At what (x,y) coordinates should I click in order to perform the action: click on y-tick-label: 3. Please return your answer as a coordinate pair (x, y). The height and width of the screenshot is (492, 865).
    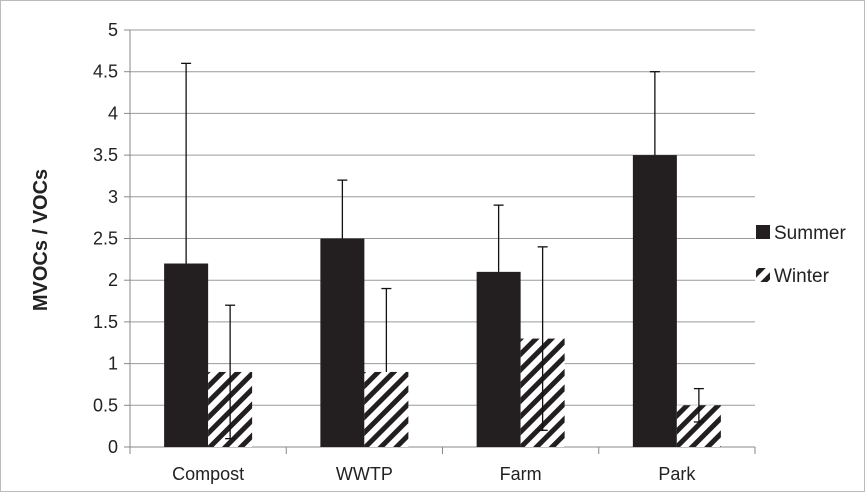
    Looking at the image, I should click on (113, 197).